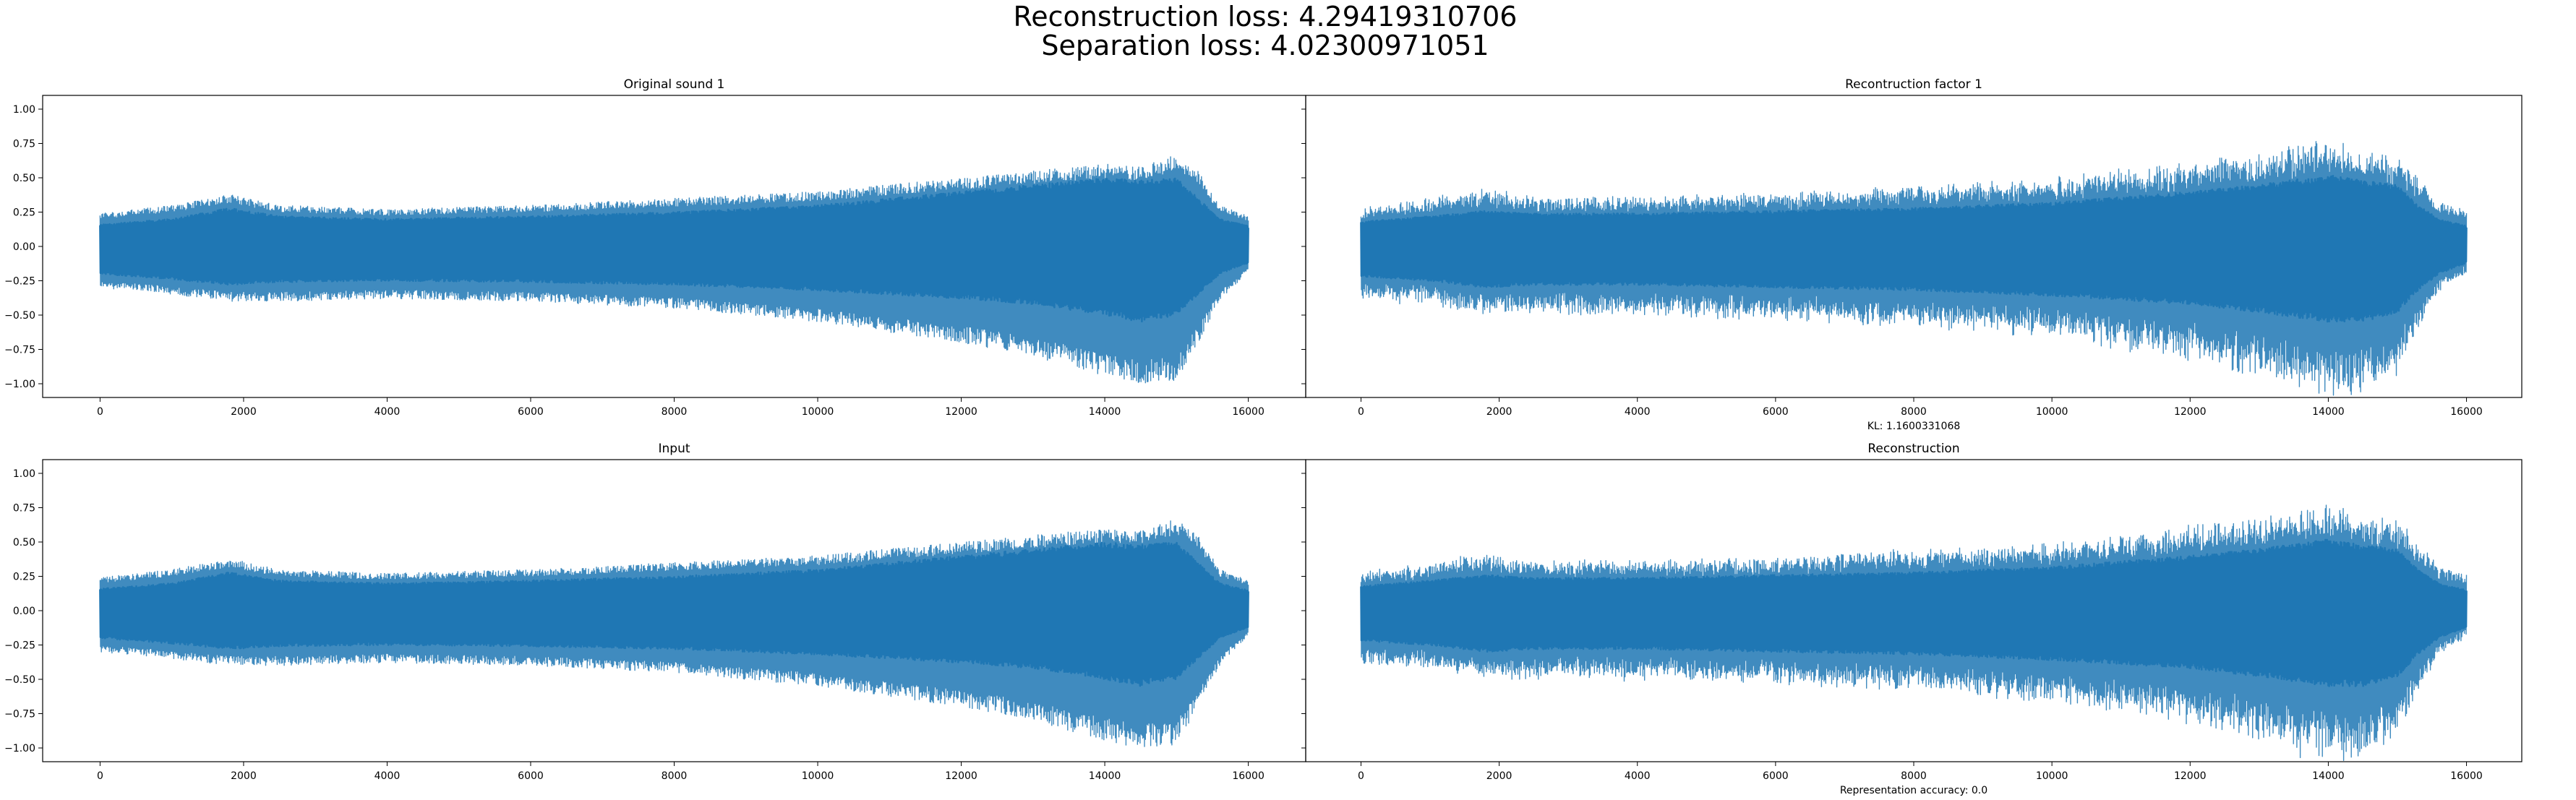 The width and height of the screenshot is (2576, 800). What do you see at coordinates (388, 412) in the screenshot?
I see `x-tick-label-original-sound-1: 4000` at bounding box center [388, 412].